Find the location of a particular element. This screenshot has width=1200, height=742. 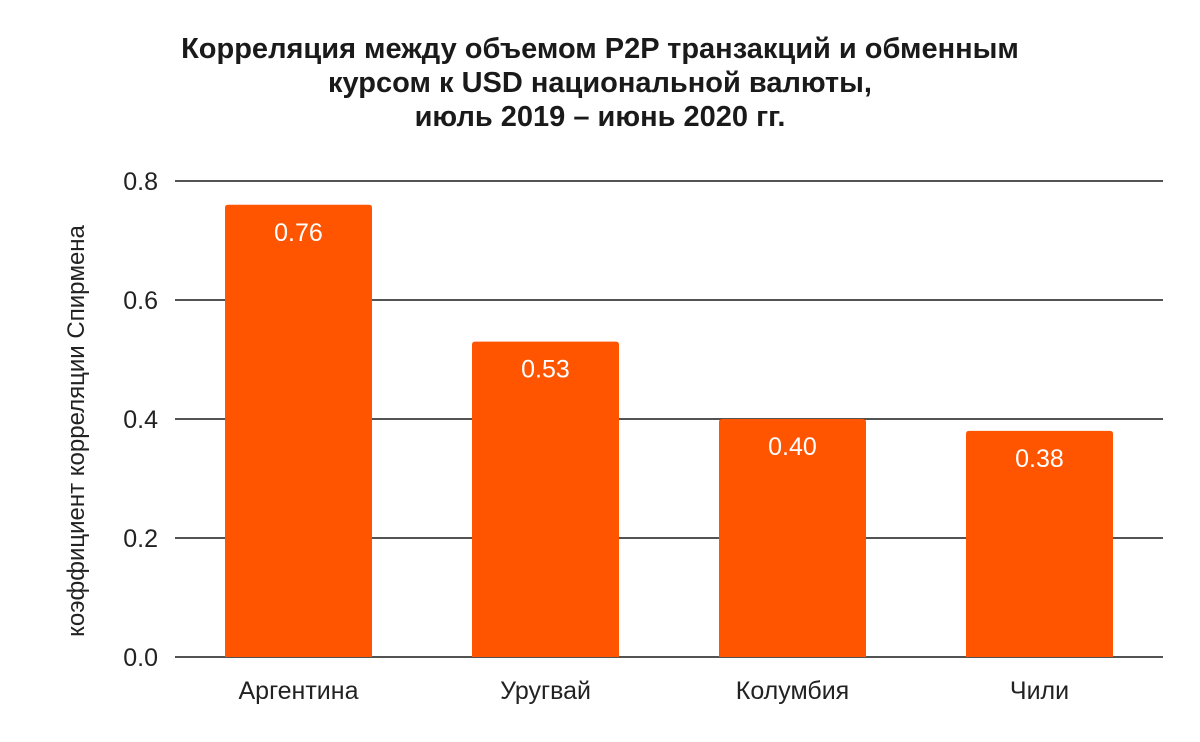

bar-data-label: 0.38 is located at coordinates (1039, 459).